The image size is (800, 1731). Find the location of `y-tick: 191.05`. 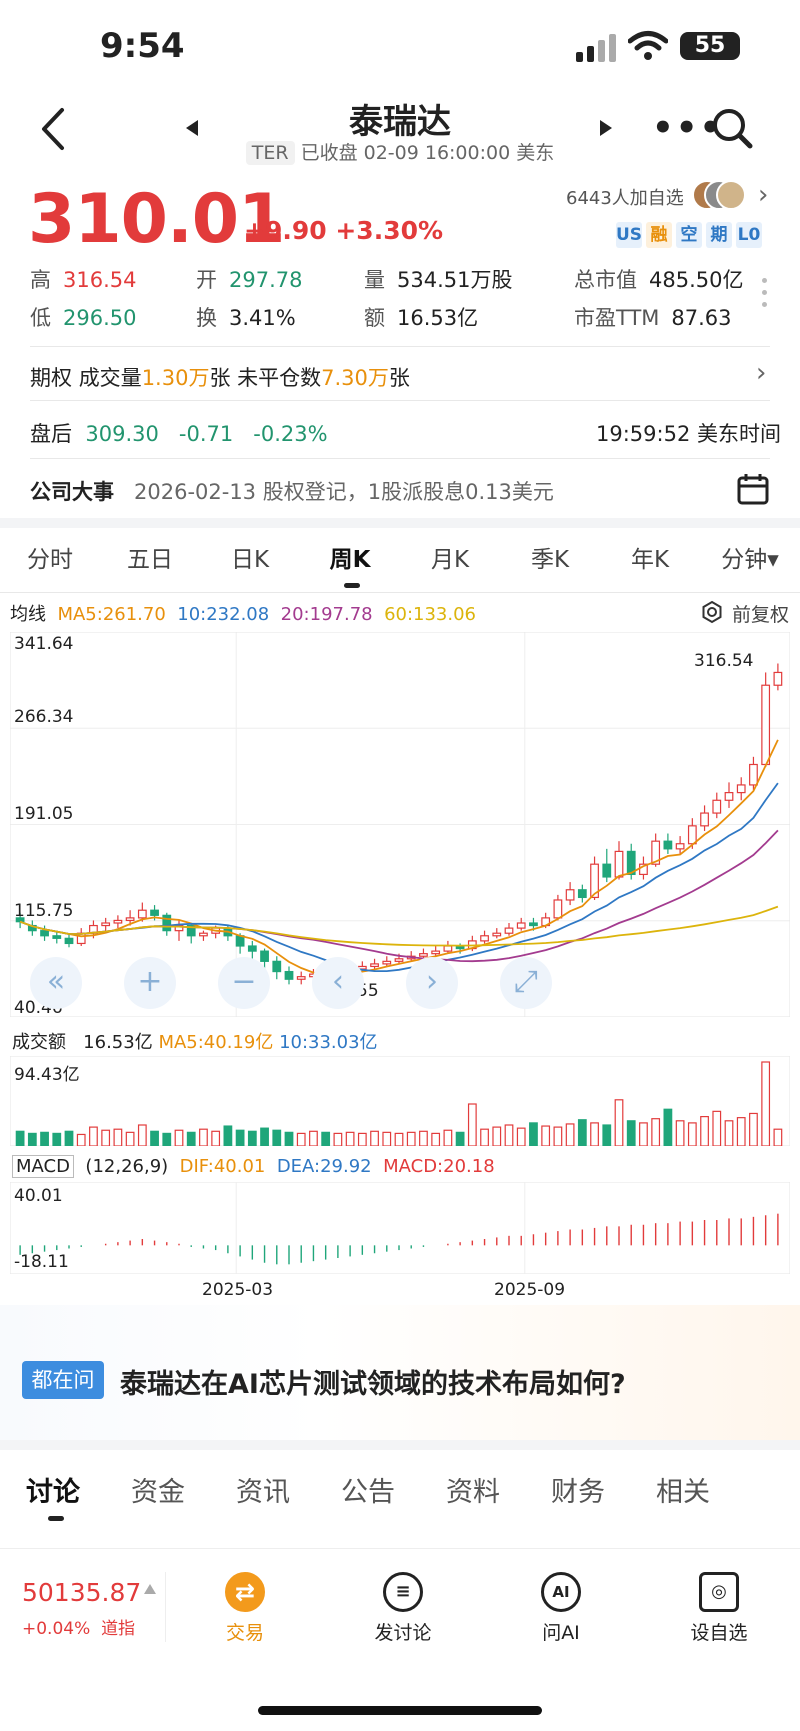

y-tick: 191.05 is located at coordinates (44, 814).